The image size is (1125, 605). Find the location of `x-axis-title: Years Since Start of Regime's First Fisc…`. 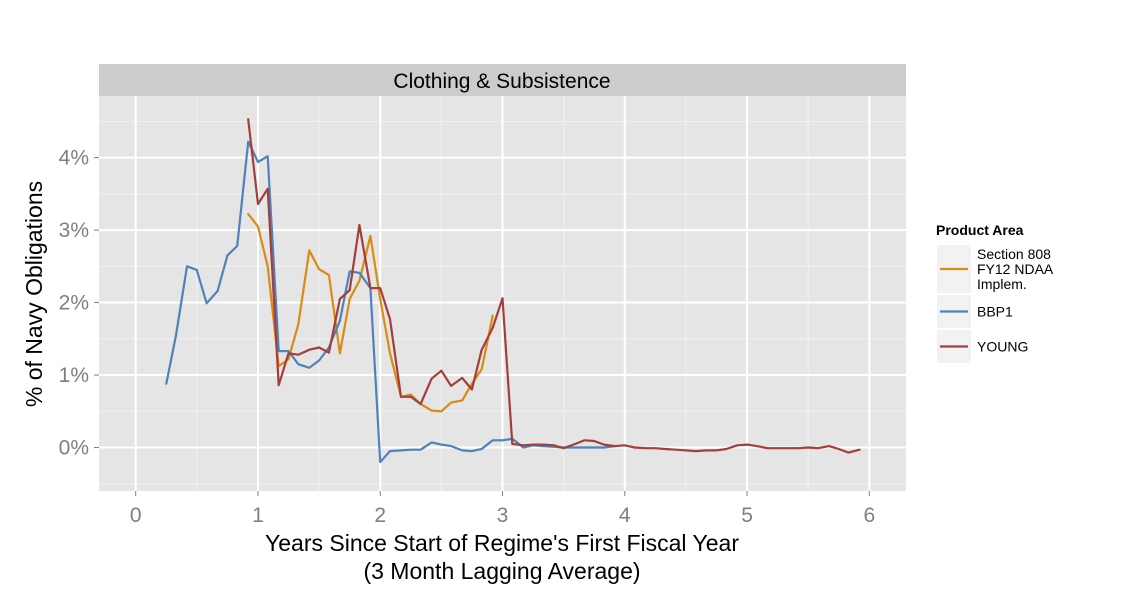

x-axis-title: Years Since Start of Regime's First Fisc… is located at coordinates (502, 543).